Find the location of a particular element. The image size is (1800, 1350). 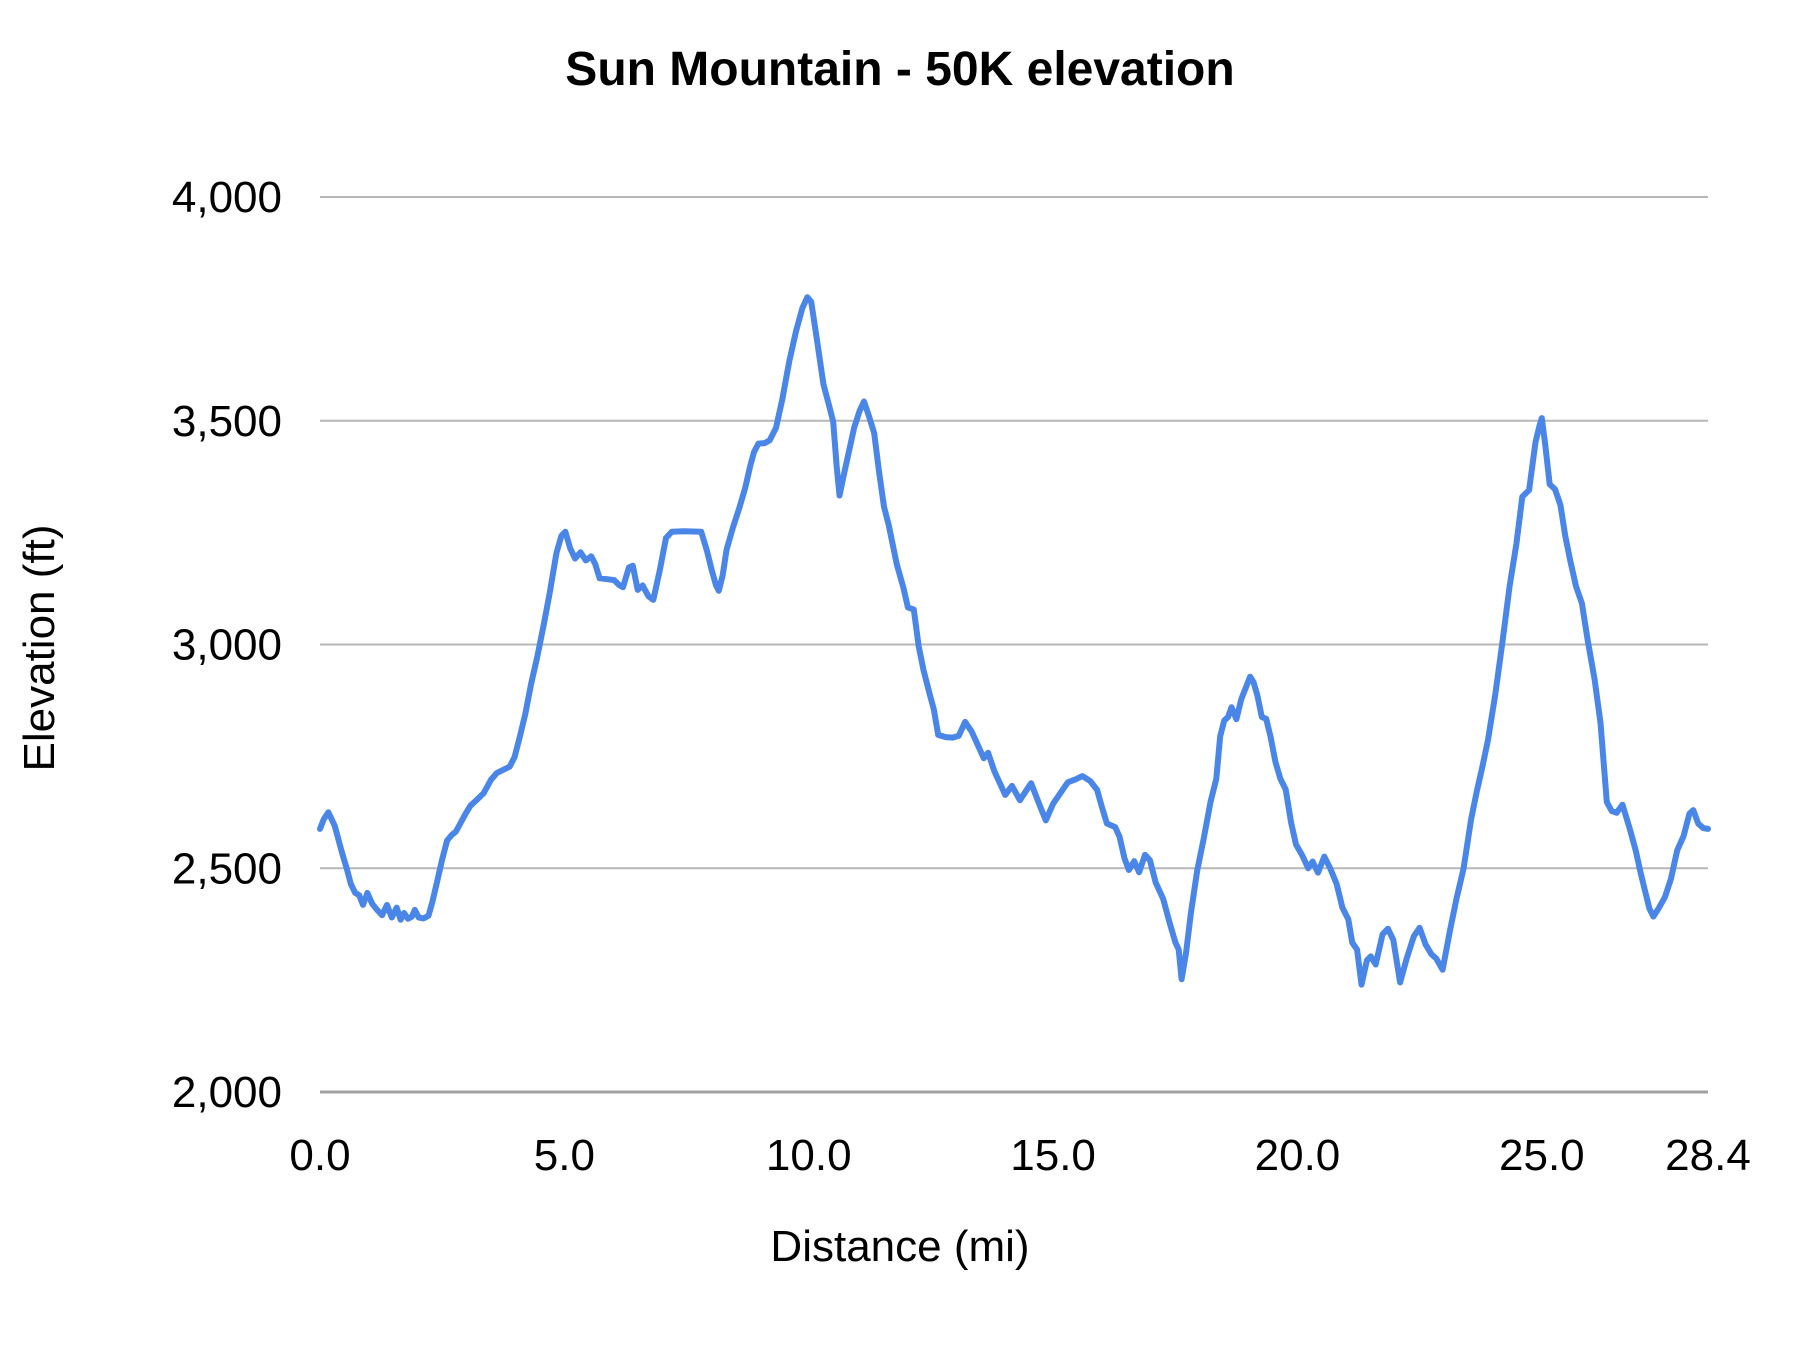

y-tick-label: 3,500 is located at coordinates (227, 421).